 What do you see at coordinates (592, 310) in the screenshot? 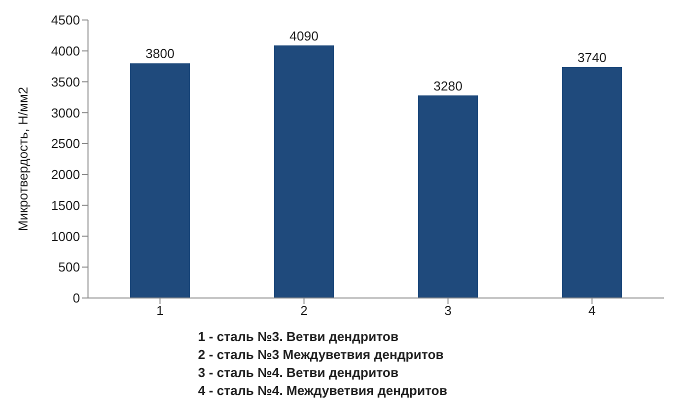
I see `x-tick-label: 4` at bounding box center [592, 310].